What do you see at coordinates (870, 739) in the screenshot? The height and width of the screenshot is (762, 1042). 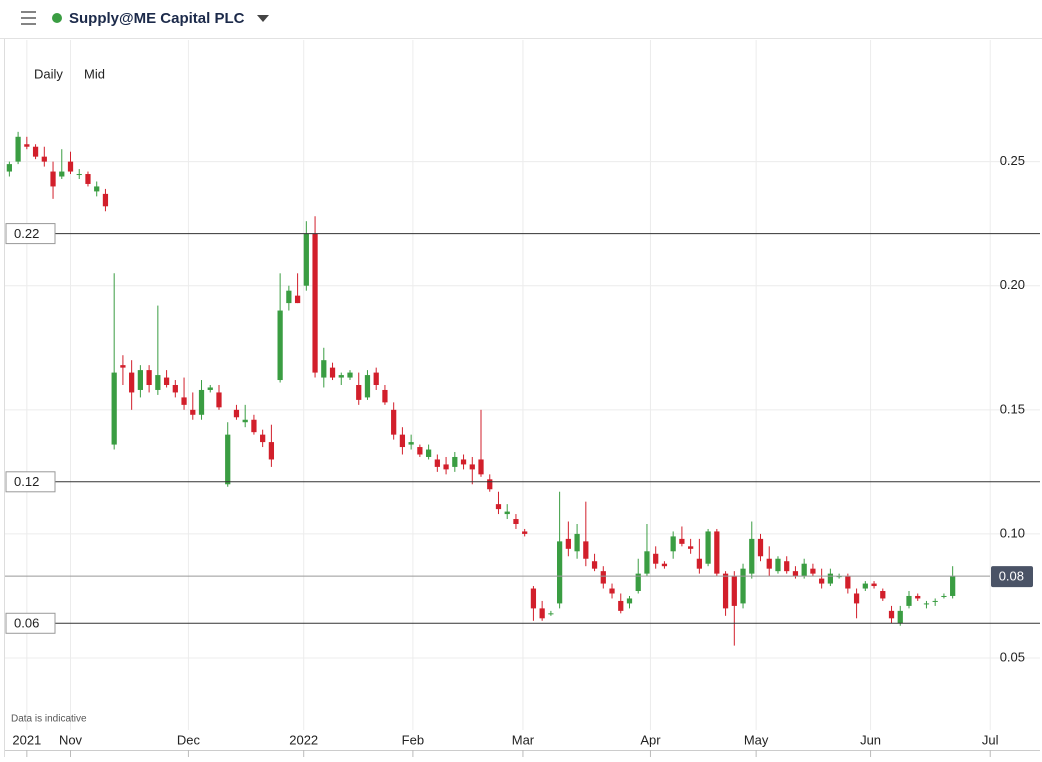 I see `x-tick-label: Jun` at bounding box center [870, 739].